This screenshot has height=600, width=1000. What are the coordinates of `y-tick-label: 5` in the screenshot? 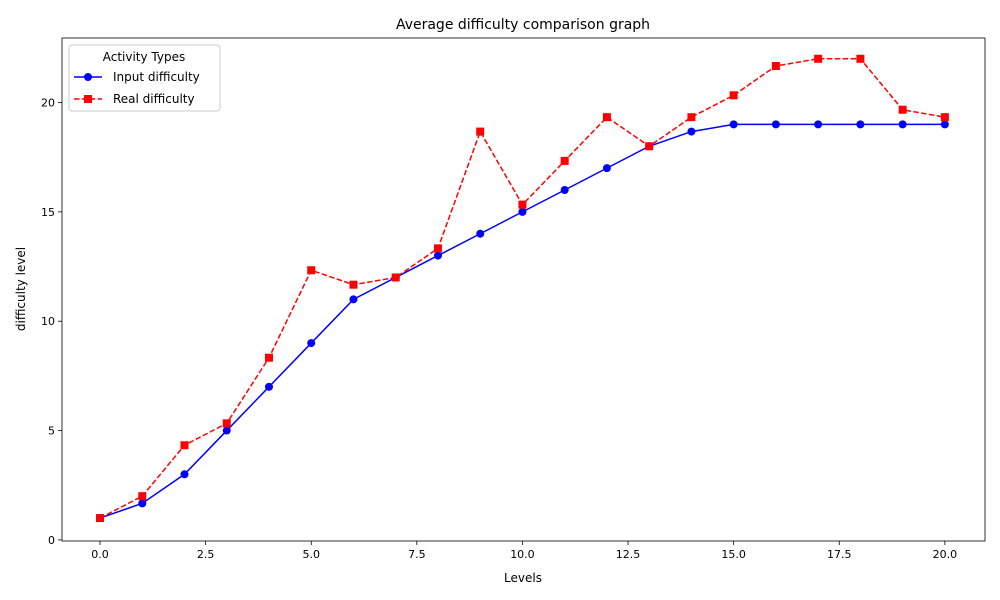 It's located at (51, 431).